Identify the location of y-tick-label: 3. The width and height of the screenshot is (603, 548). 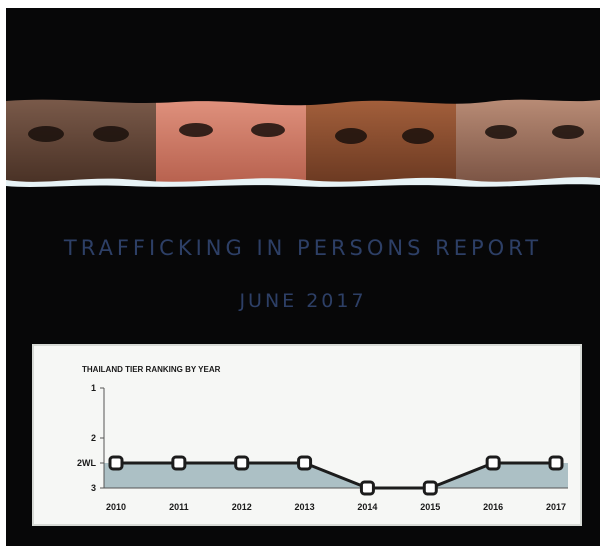
(93, 488).